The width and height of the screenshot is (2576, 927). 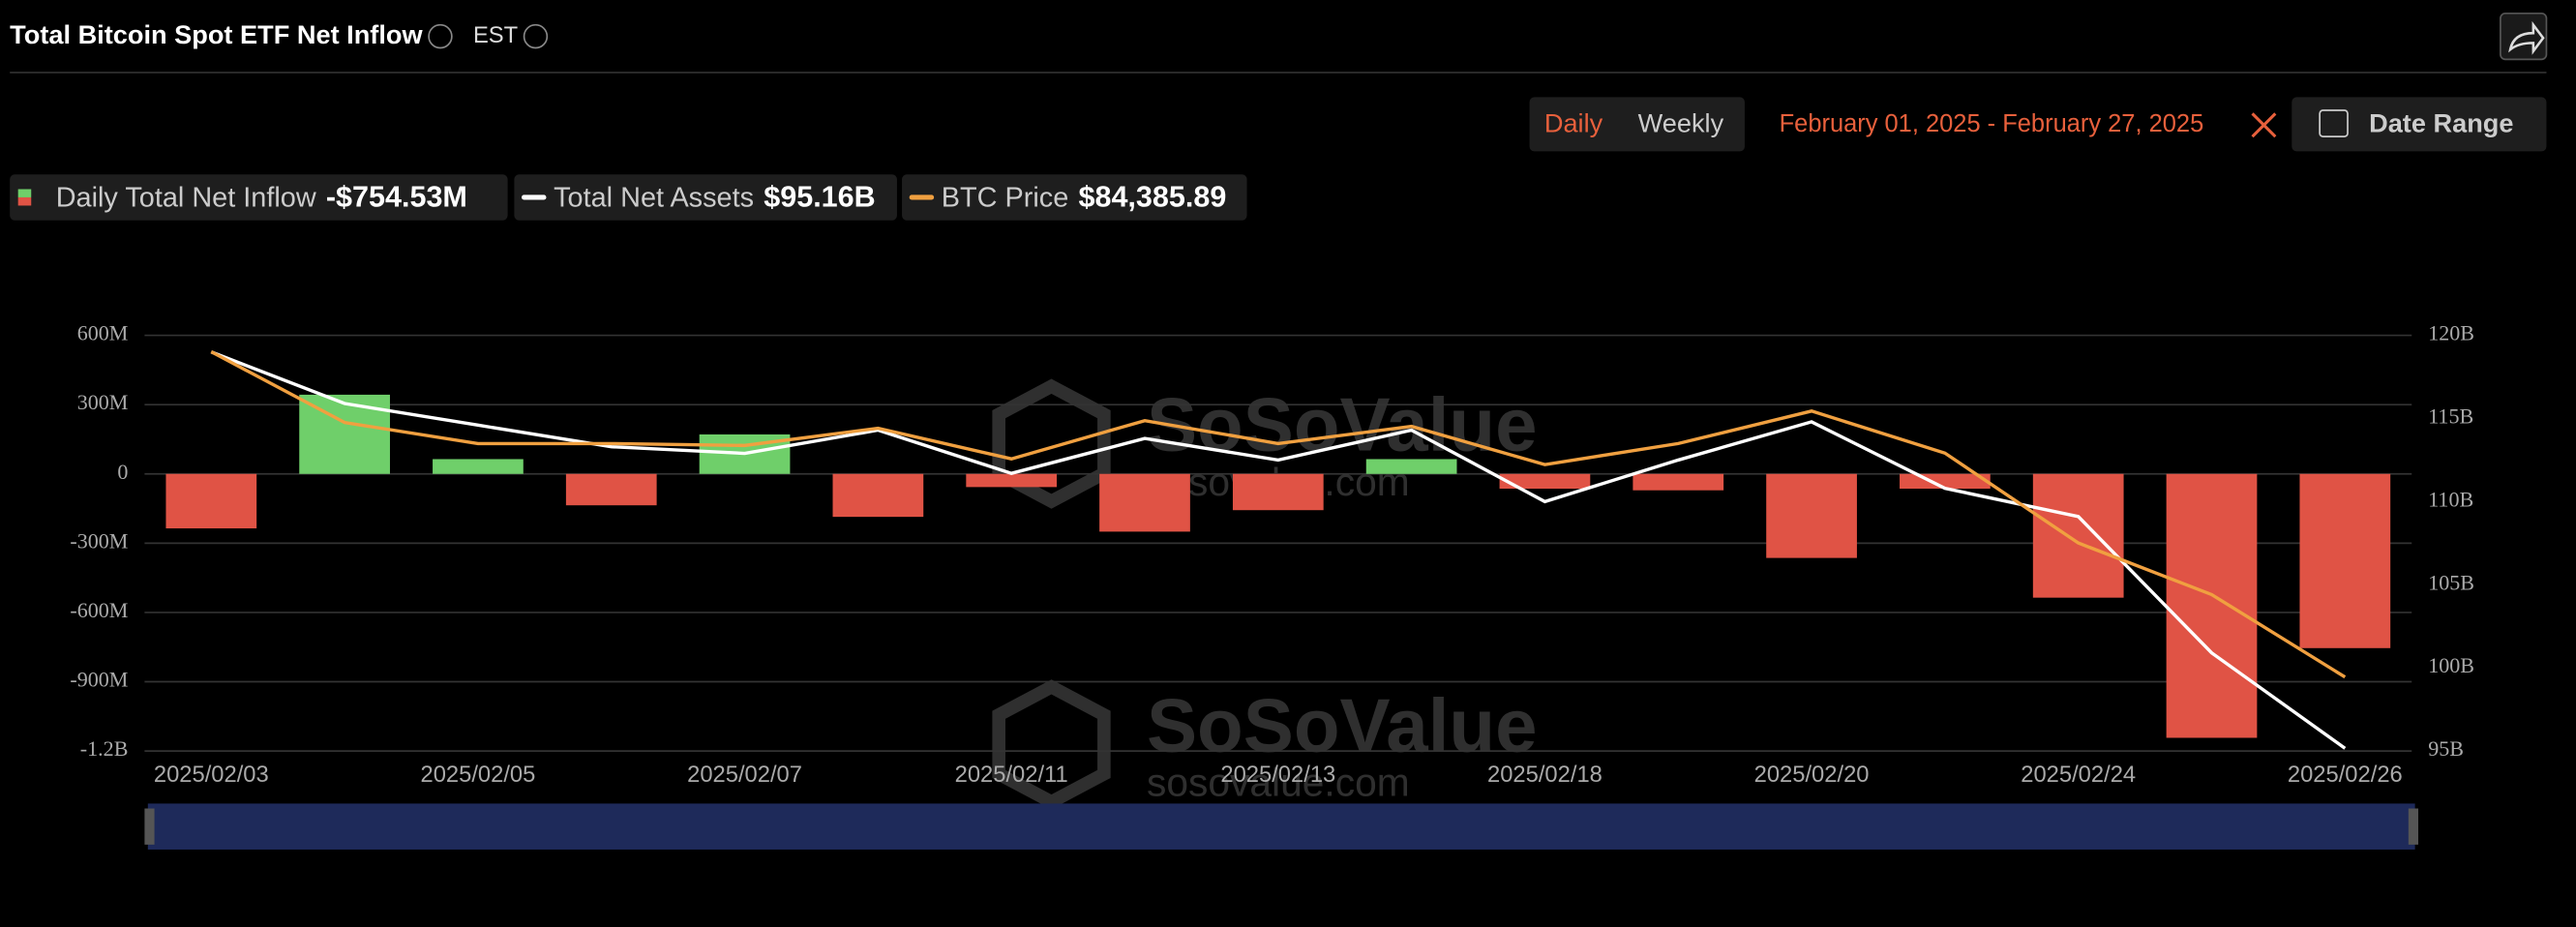 I want to click on navigator, so click(x=1281, y=827).